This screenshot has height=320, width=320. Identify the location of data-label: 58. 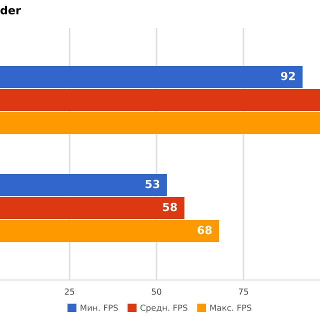
(169, 207).